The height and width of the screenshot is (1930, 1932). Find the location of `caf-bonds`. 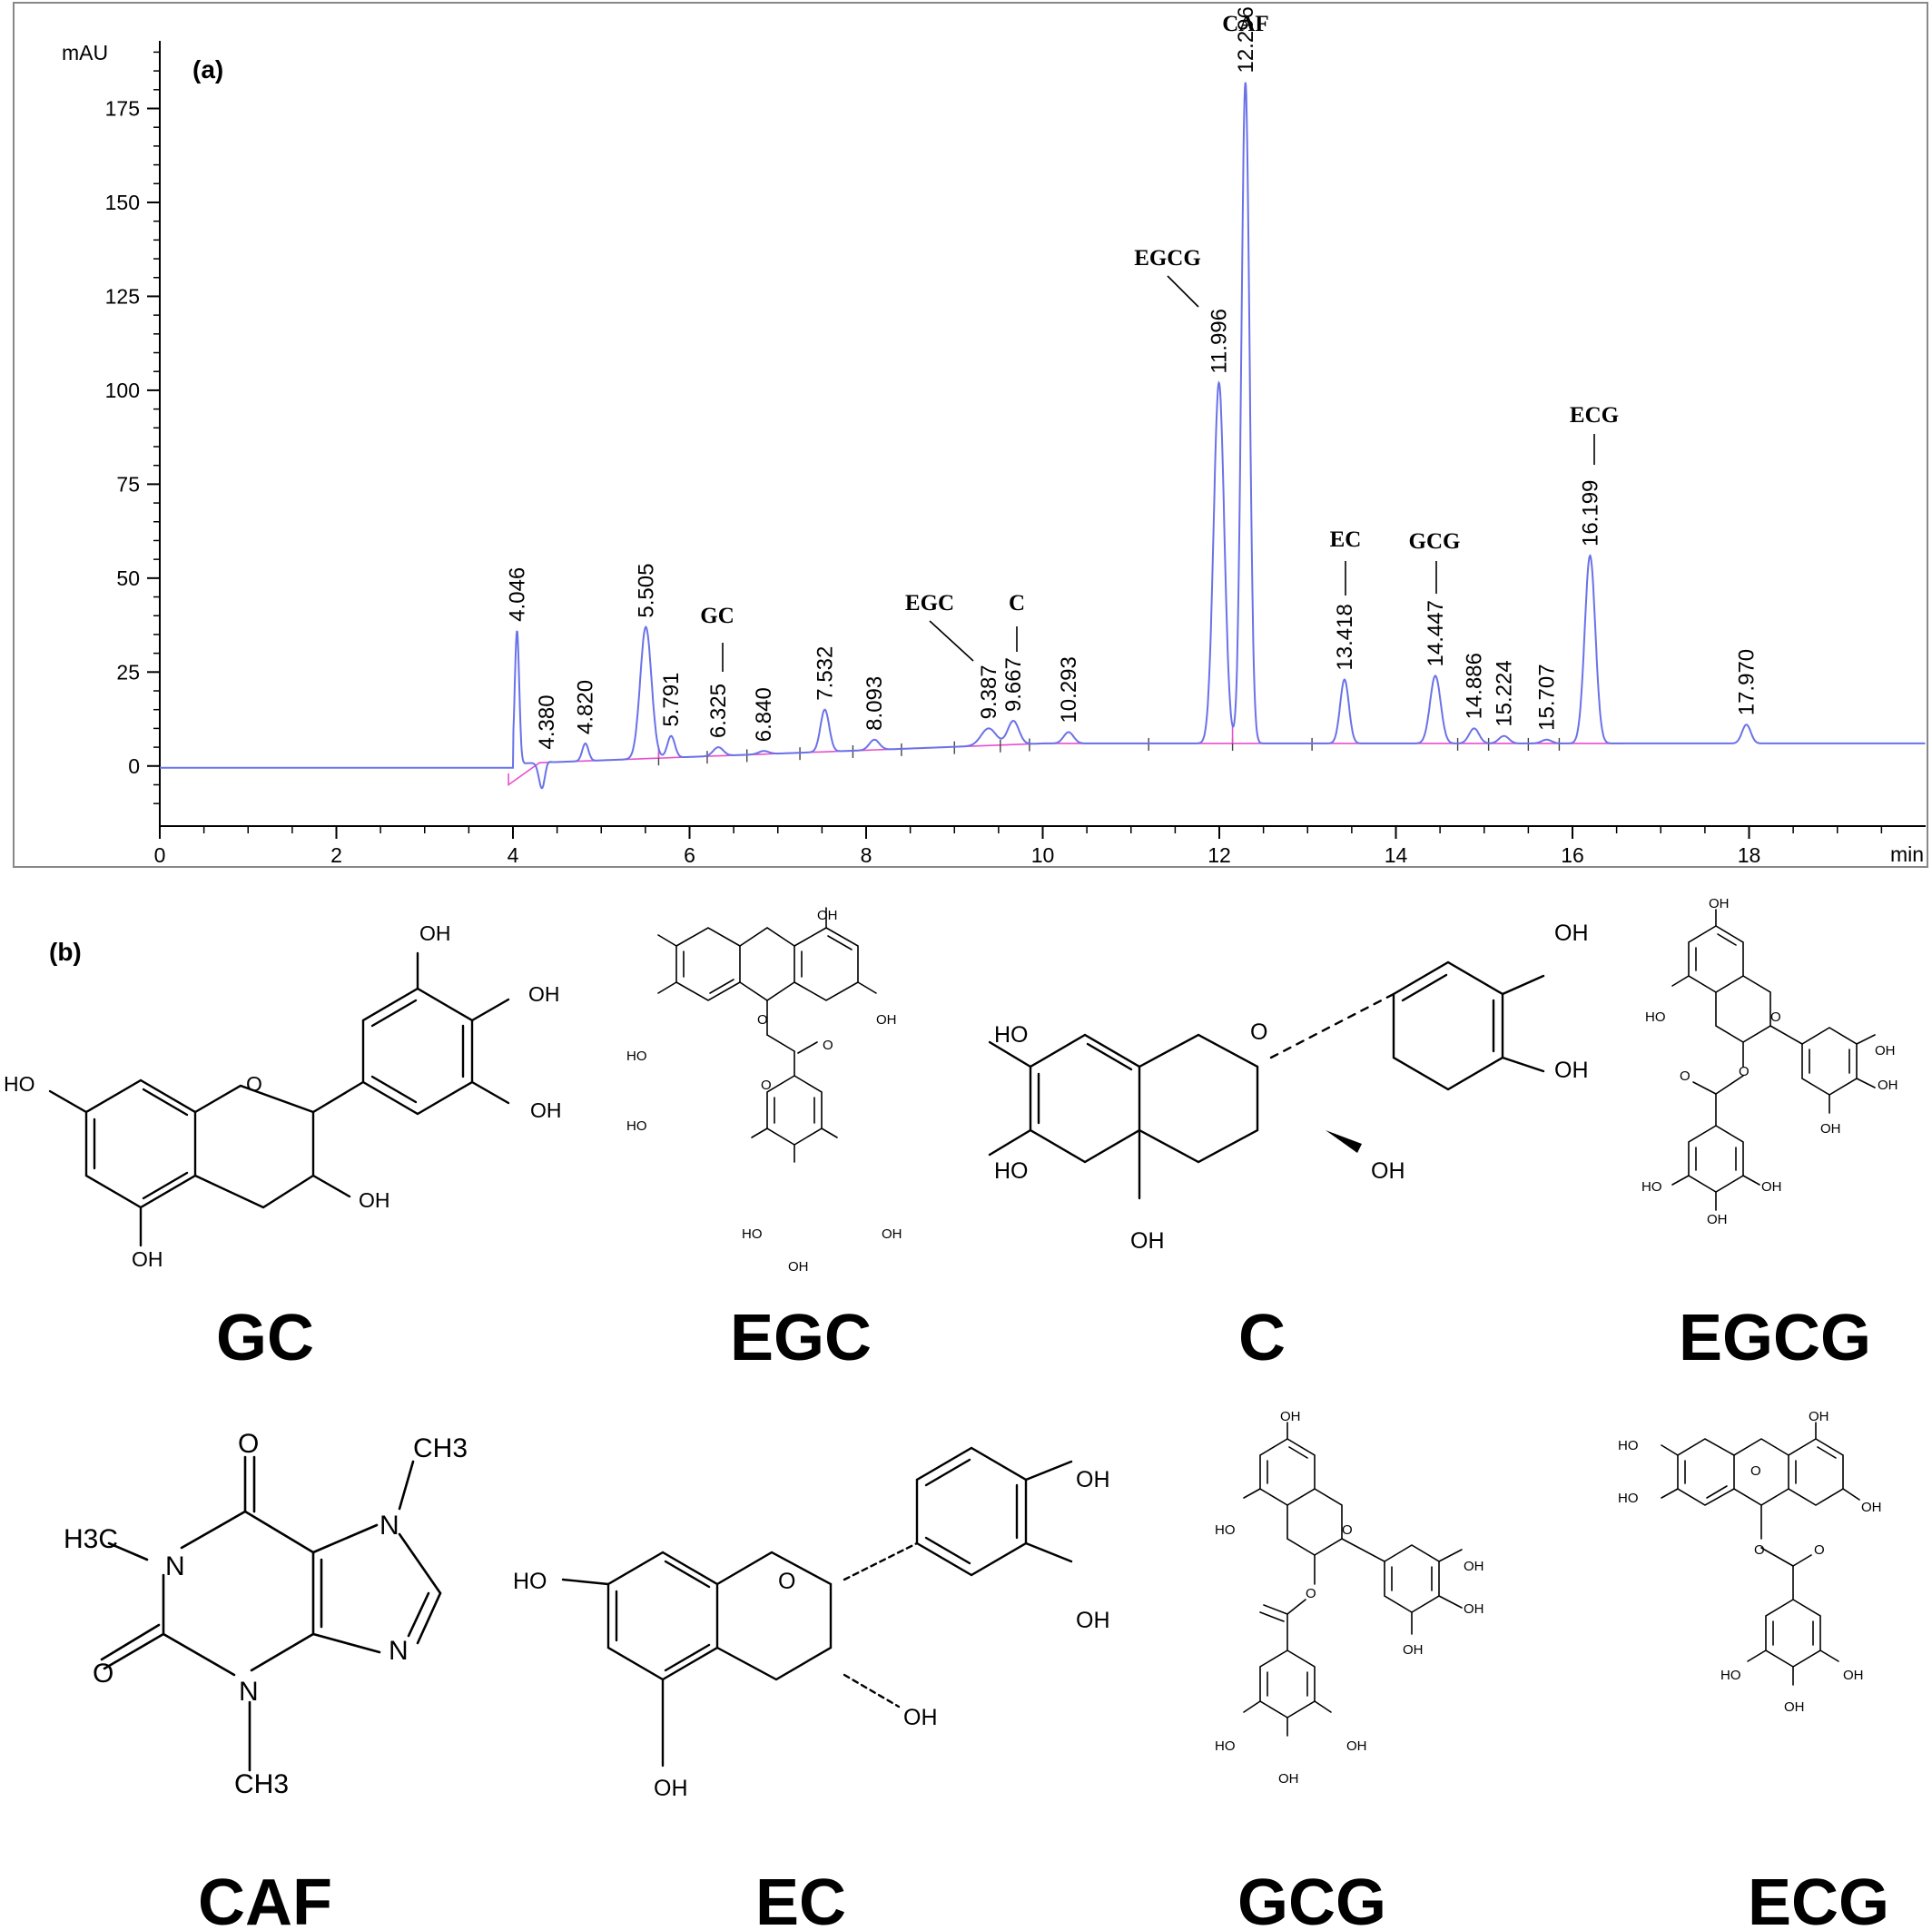

caf-bonds is located at coordinates (271, 1614).